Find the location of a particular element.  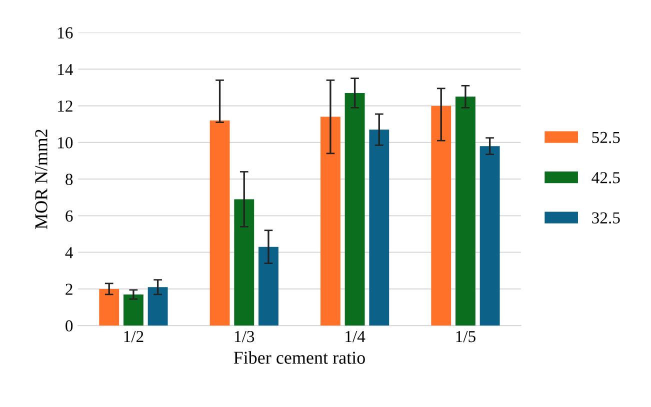

y-tick-label: 10 is located at coordinates (65, 142).